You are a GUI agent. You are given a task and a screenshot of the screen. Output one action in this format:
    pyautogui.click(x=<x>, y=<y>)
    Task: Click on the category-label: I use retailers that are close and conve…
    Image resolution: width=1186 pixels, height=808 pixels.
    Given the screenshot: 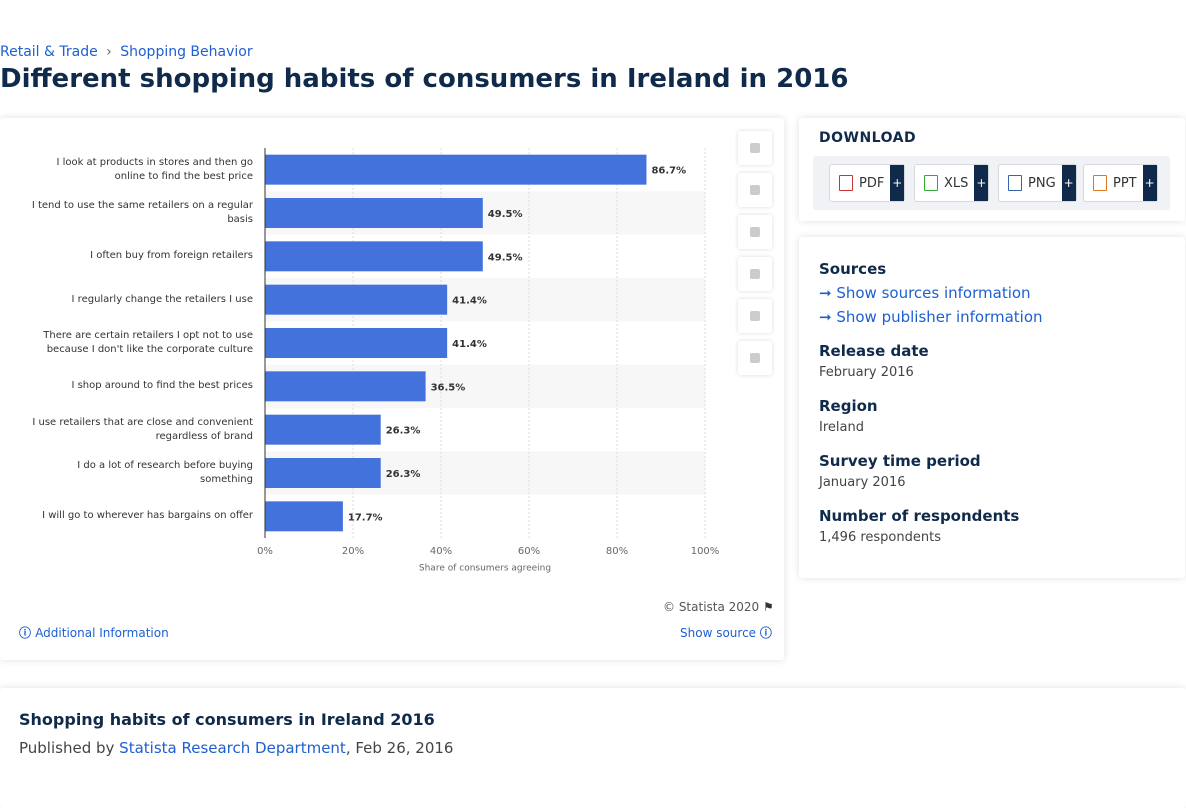 What is the action you would take?
    pyautogui.click(x=138, y=430)
    